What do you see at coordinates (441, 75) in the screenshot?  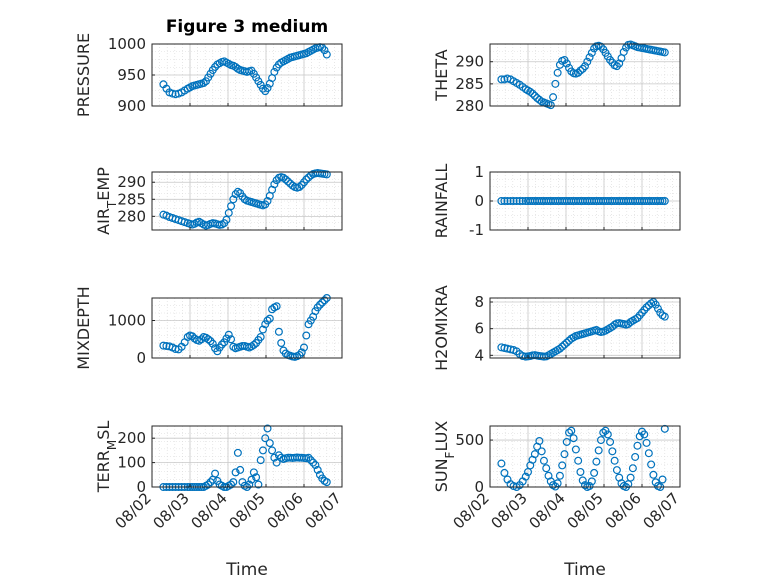 I see `y-axis-label: THETA` at bounding box center [441, 75].